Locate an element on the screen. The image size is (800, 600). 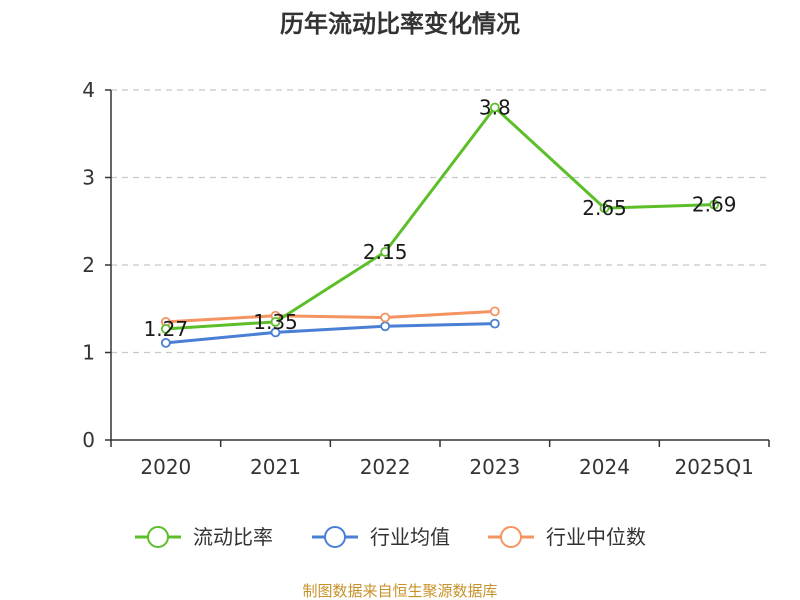
y-tick-label: 2 is located at coordinates (88, 265).